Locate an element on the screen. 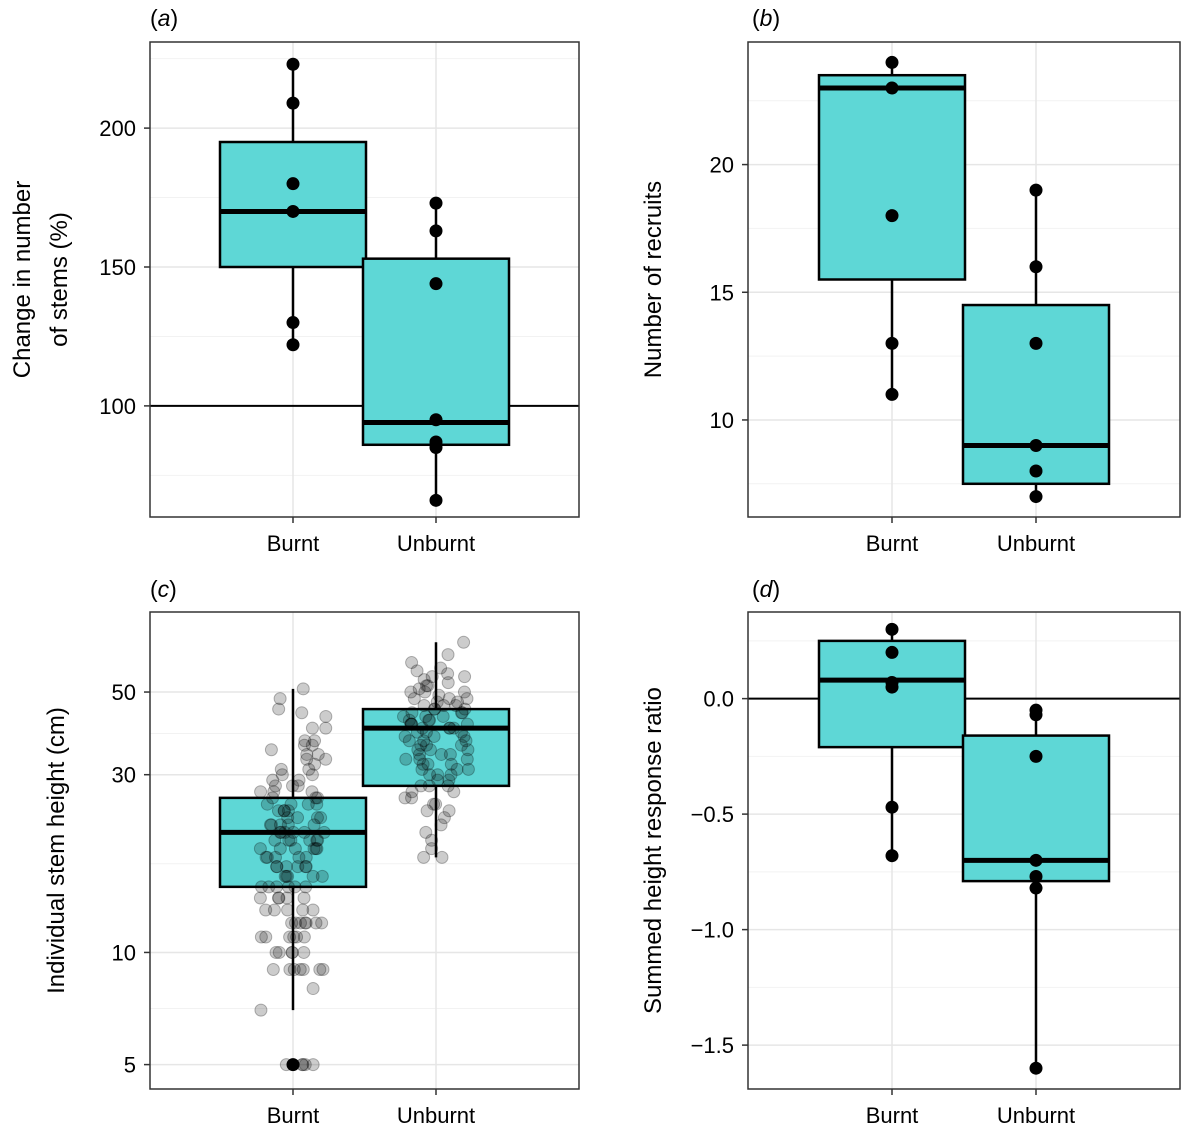  y-tick-label: −1.0 is located at coordinates (712, 930).